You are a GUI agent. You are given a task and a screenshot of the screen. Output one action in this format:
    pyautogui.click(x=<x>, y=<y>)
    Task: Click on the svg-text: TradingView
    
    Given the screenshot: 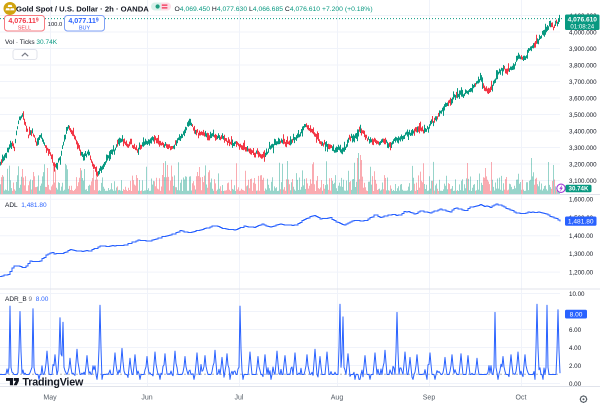 What is the action you would take?
    pyautogui.click(x=53, y=382)
    